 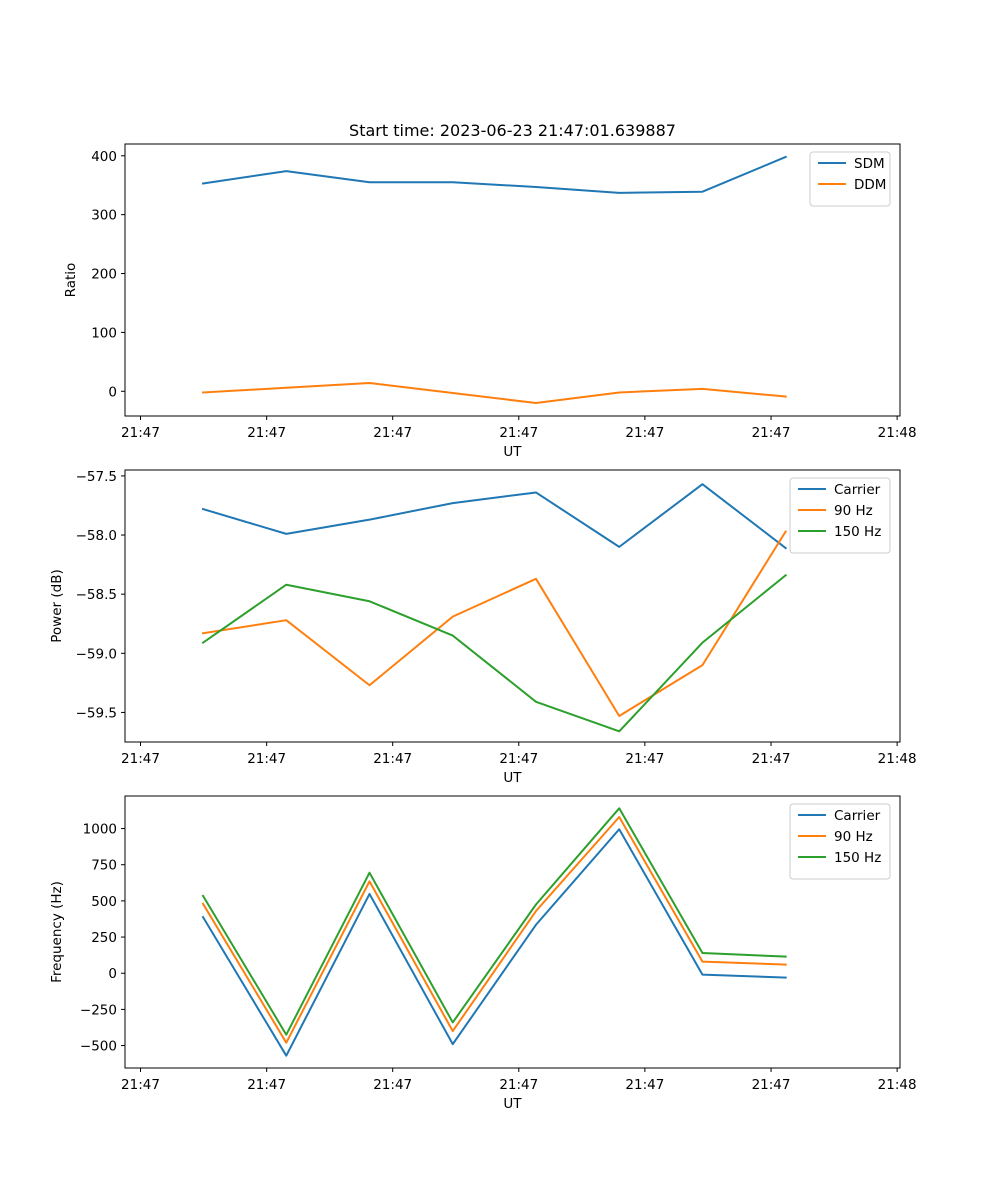 I want to click on y-tick-label: 500, so click(x=104, y=902).